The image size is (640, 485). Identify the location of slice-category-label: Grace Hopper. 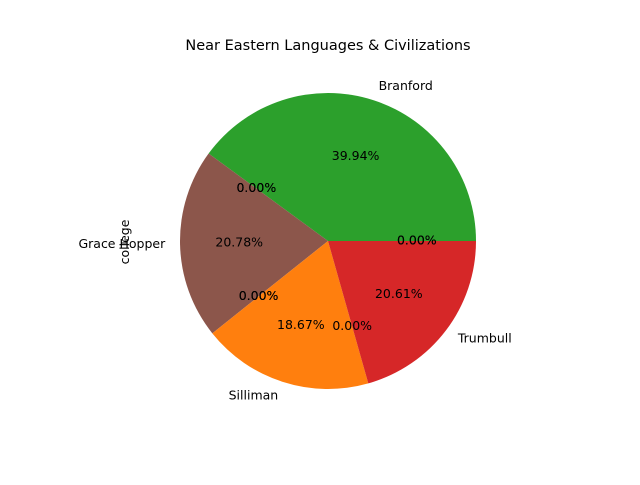
(122, 243).